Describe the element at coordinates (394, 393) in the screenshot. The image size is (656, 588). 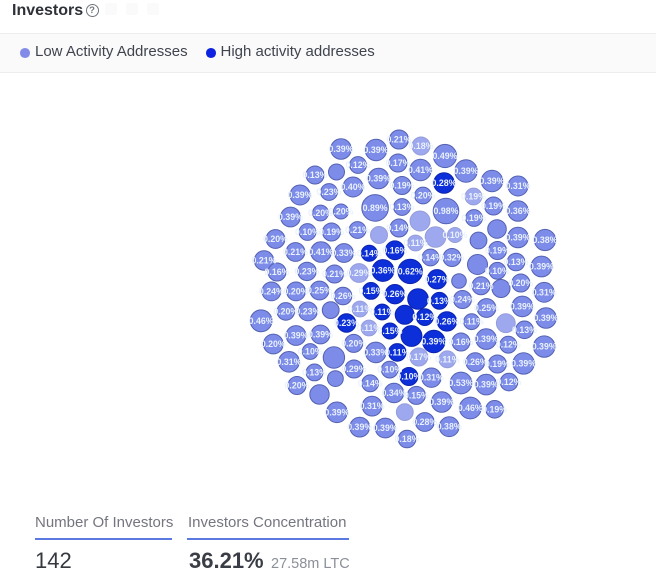
I see `svg-text: 0.34%` at that location.